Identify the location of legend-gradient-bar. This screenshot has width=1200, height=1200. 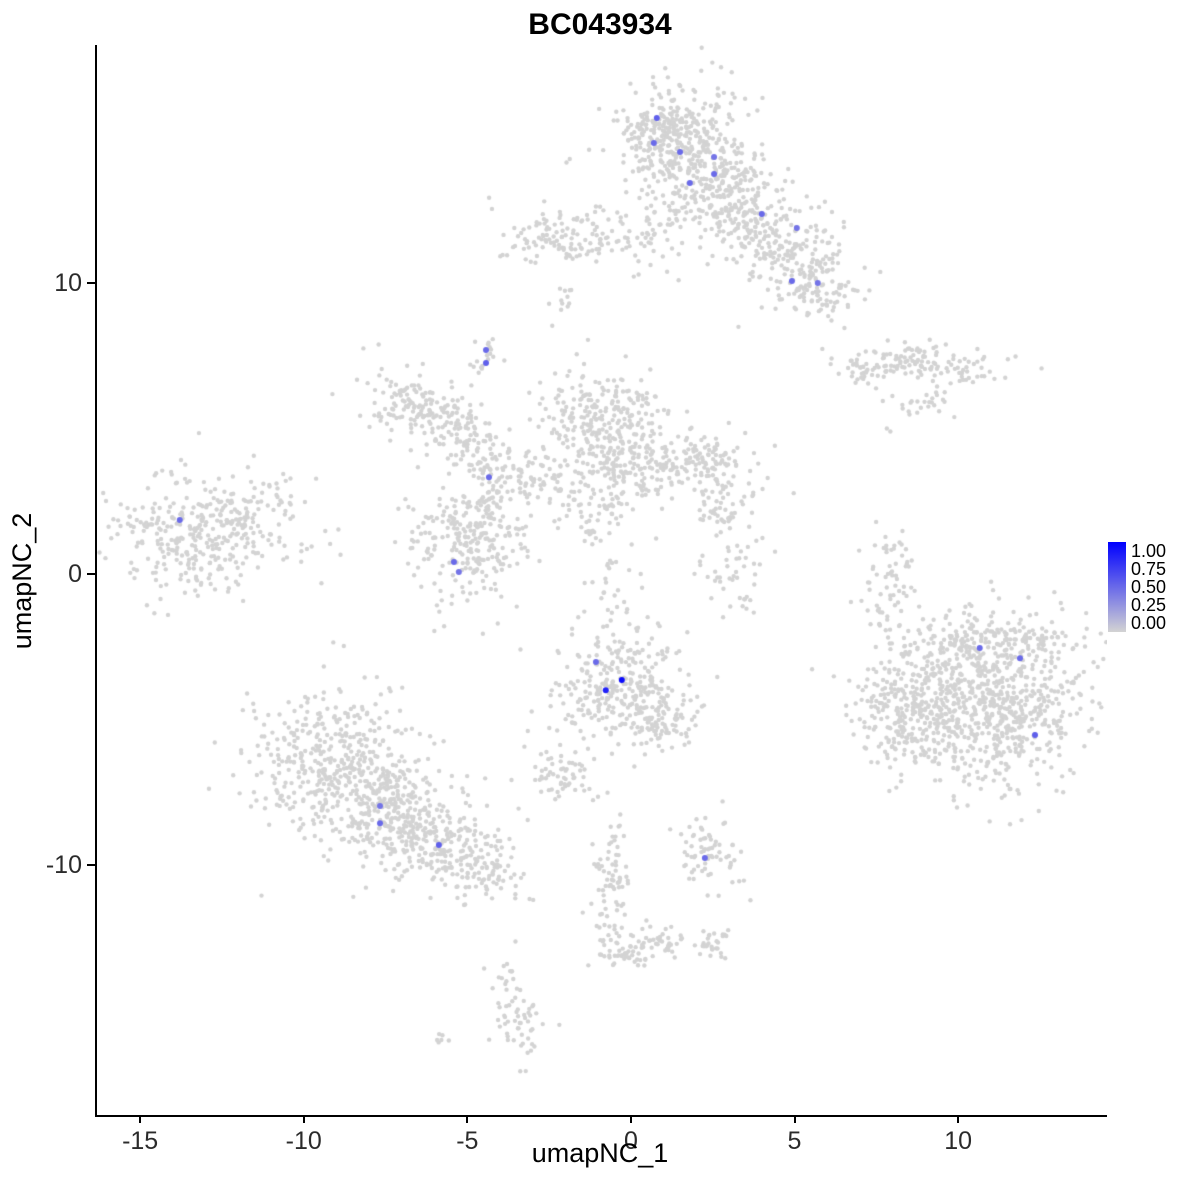
(1117, 587).